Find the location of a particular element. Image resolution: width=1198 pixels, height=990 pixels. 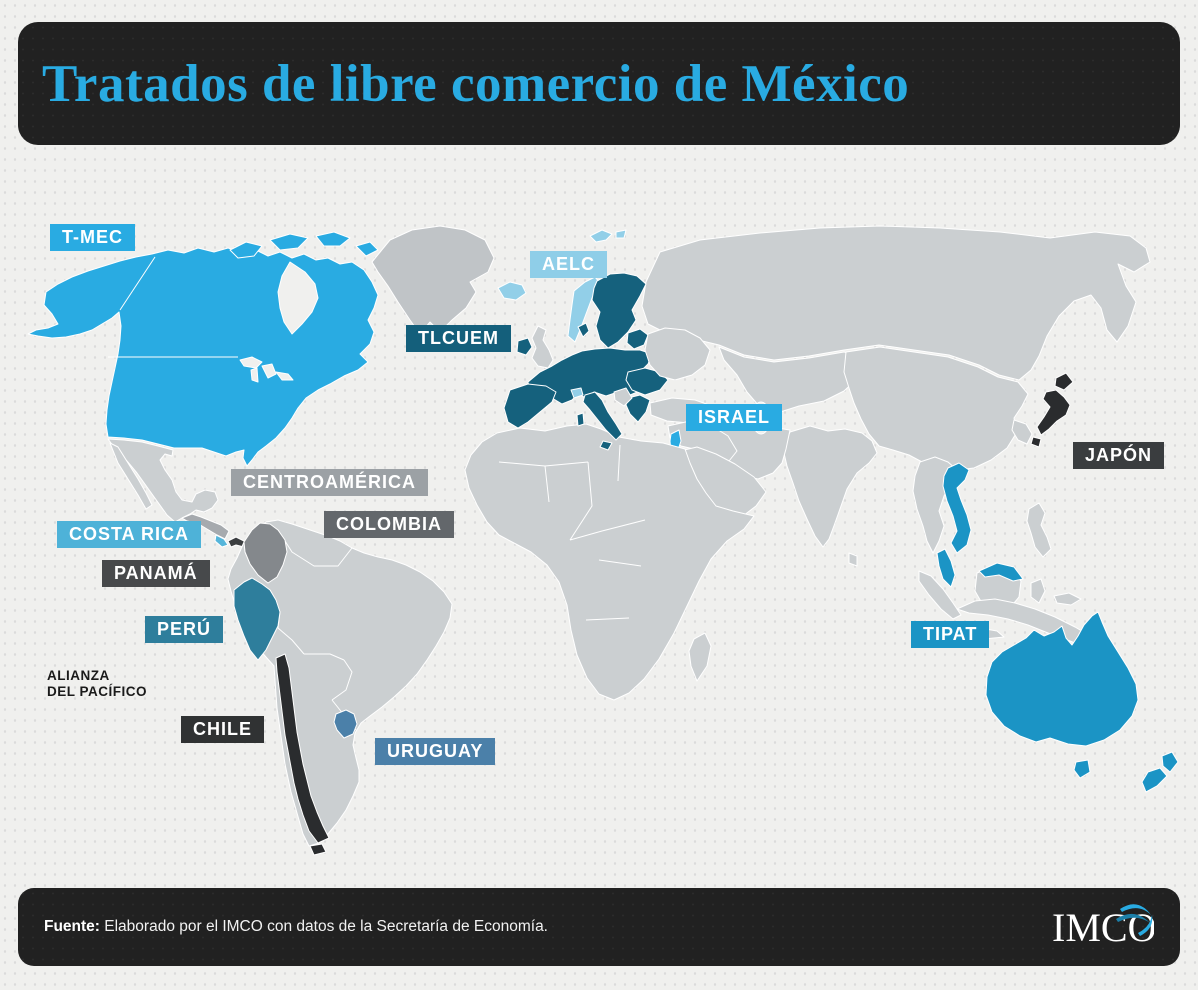

country-malaysia-peninsula is located at coordinates (946, 568).